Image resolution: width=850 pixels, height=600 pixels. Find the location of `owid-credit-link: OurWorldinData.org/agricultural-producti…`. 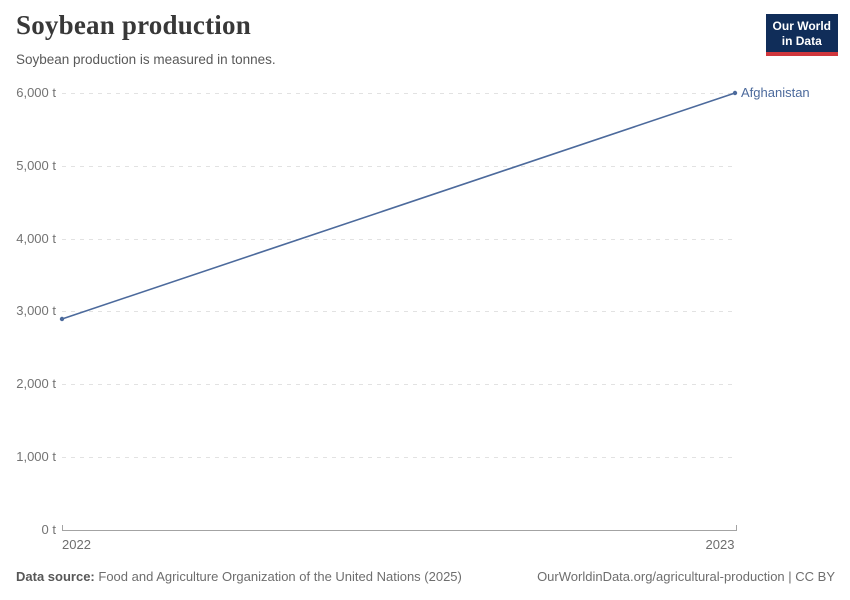

owid-credit-link: OurWorldinData.org/agricultural-producti… is located at coordinates (686, 576).